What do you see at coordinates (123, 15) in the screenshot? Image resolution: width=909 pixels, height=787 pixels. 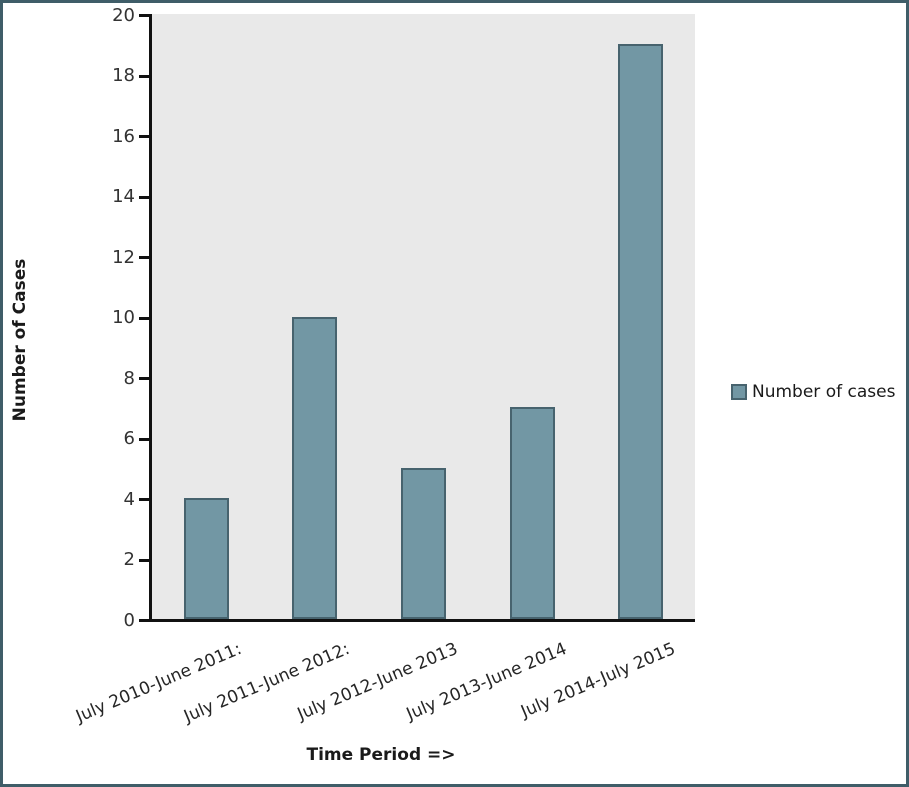 I see `y-tick-label: 20` at bounding box center [123, 15].